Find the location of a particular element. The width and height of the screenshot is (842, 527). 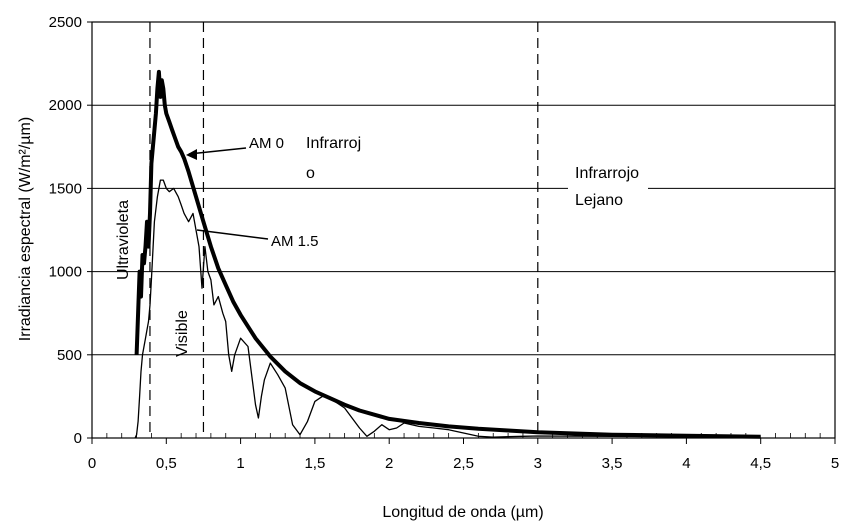

region-ultravioleta-label: Ultravioleta is located at coordinates (123, 240).